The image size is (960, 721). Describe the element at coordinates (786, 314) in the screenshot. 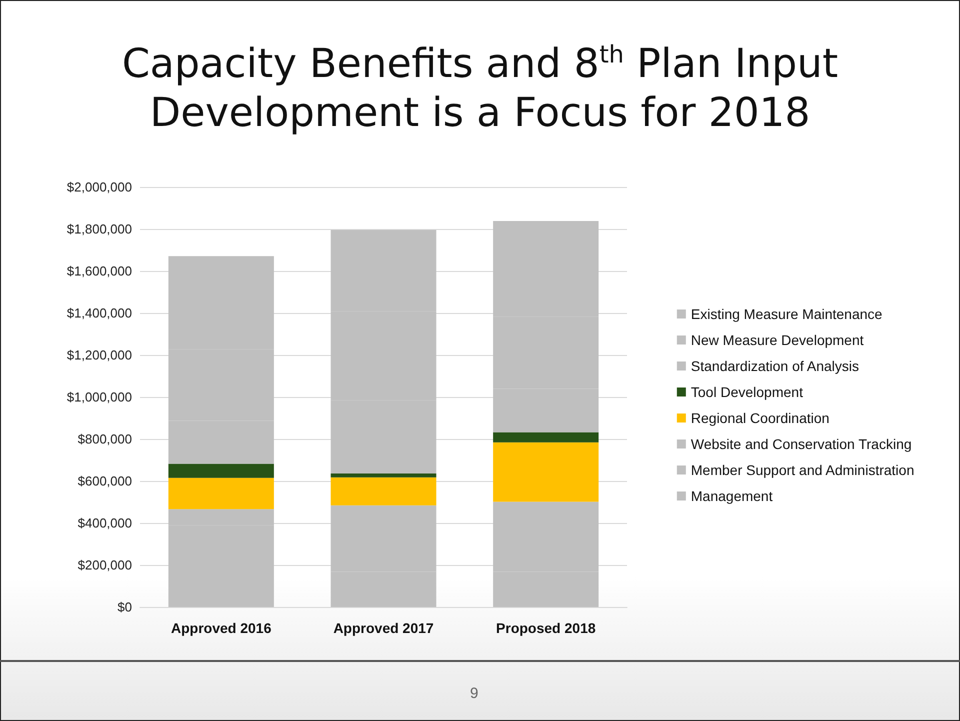

I see `legend-label: Existing Measure Maintenance` at that location.